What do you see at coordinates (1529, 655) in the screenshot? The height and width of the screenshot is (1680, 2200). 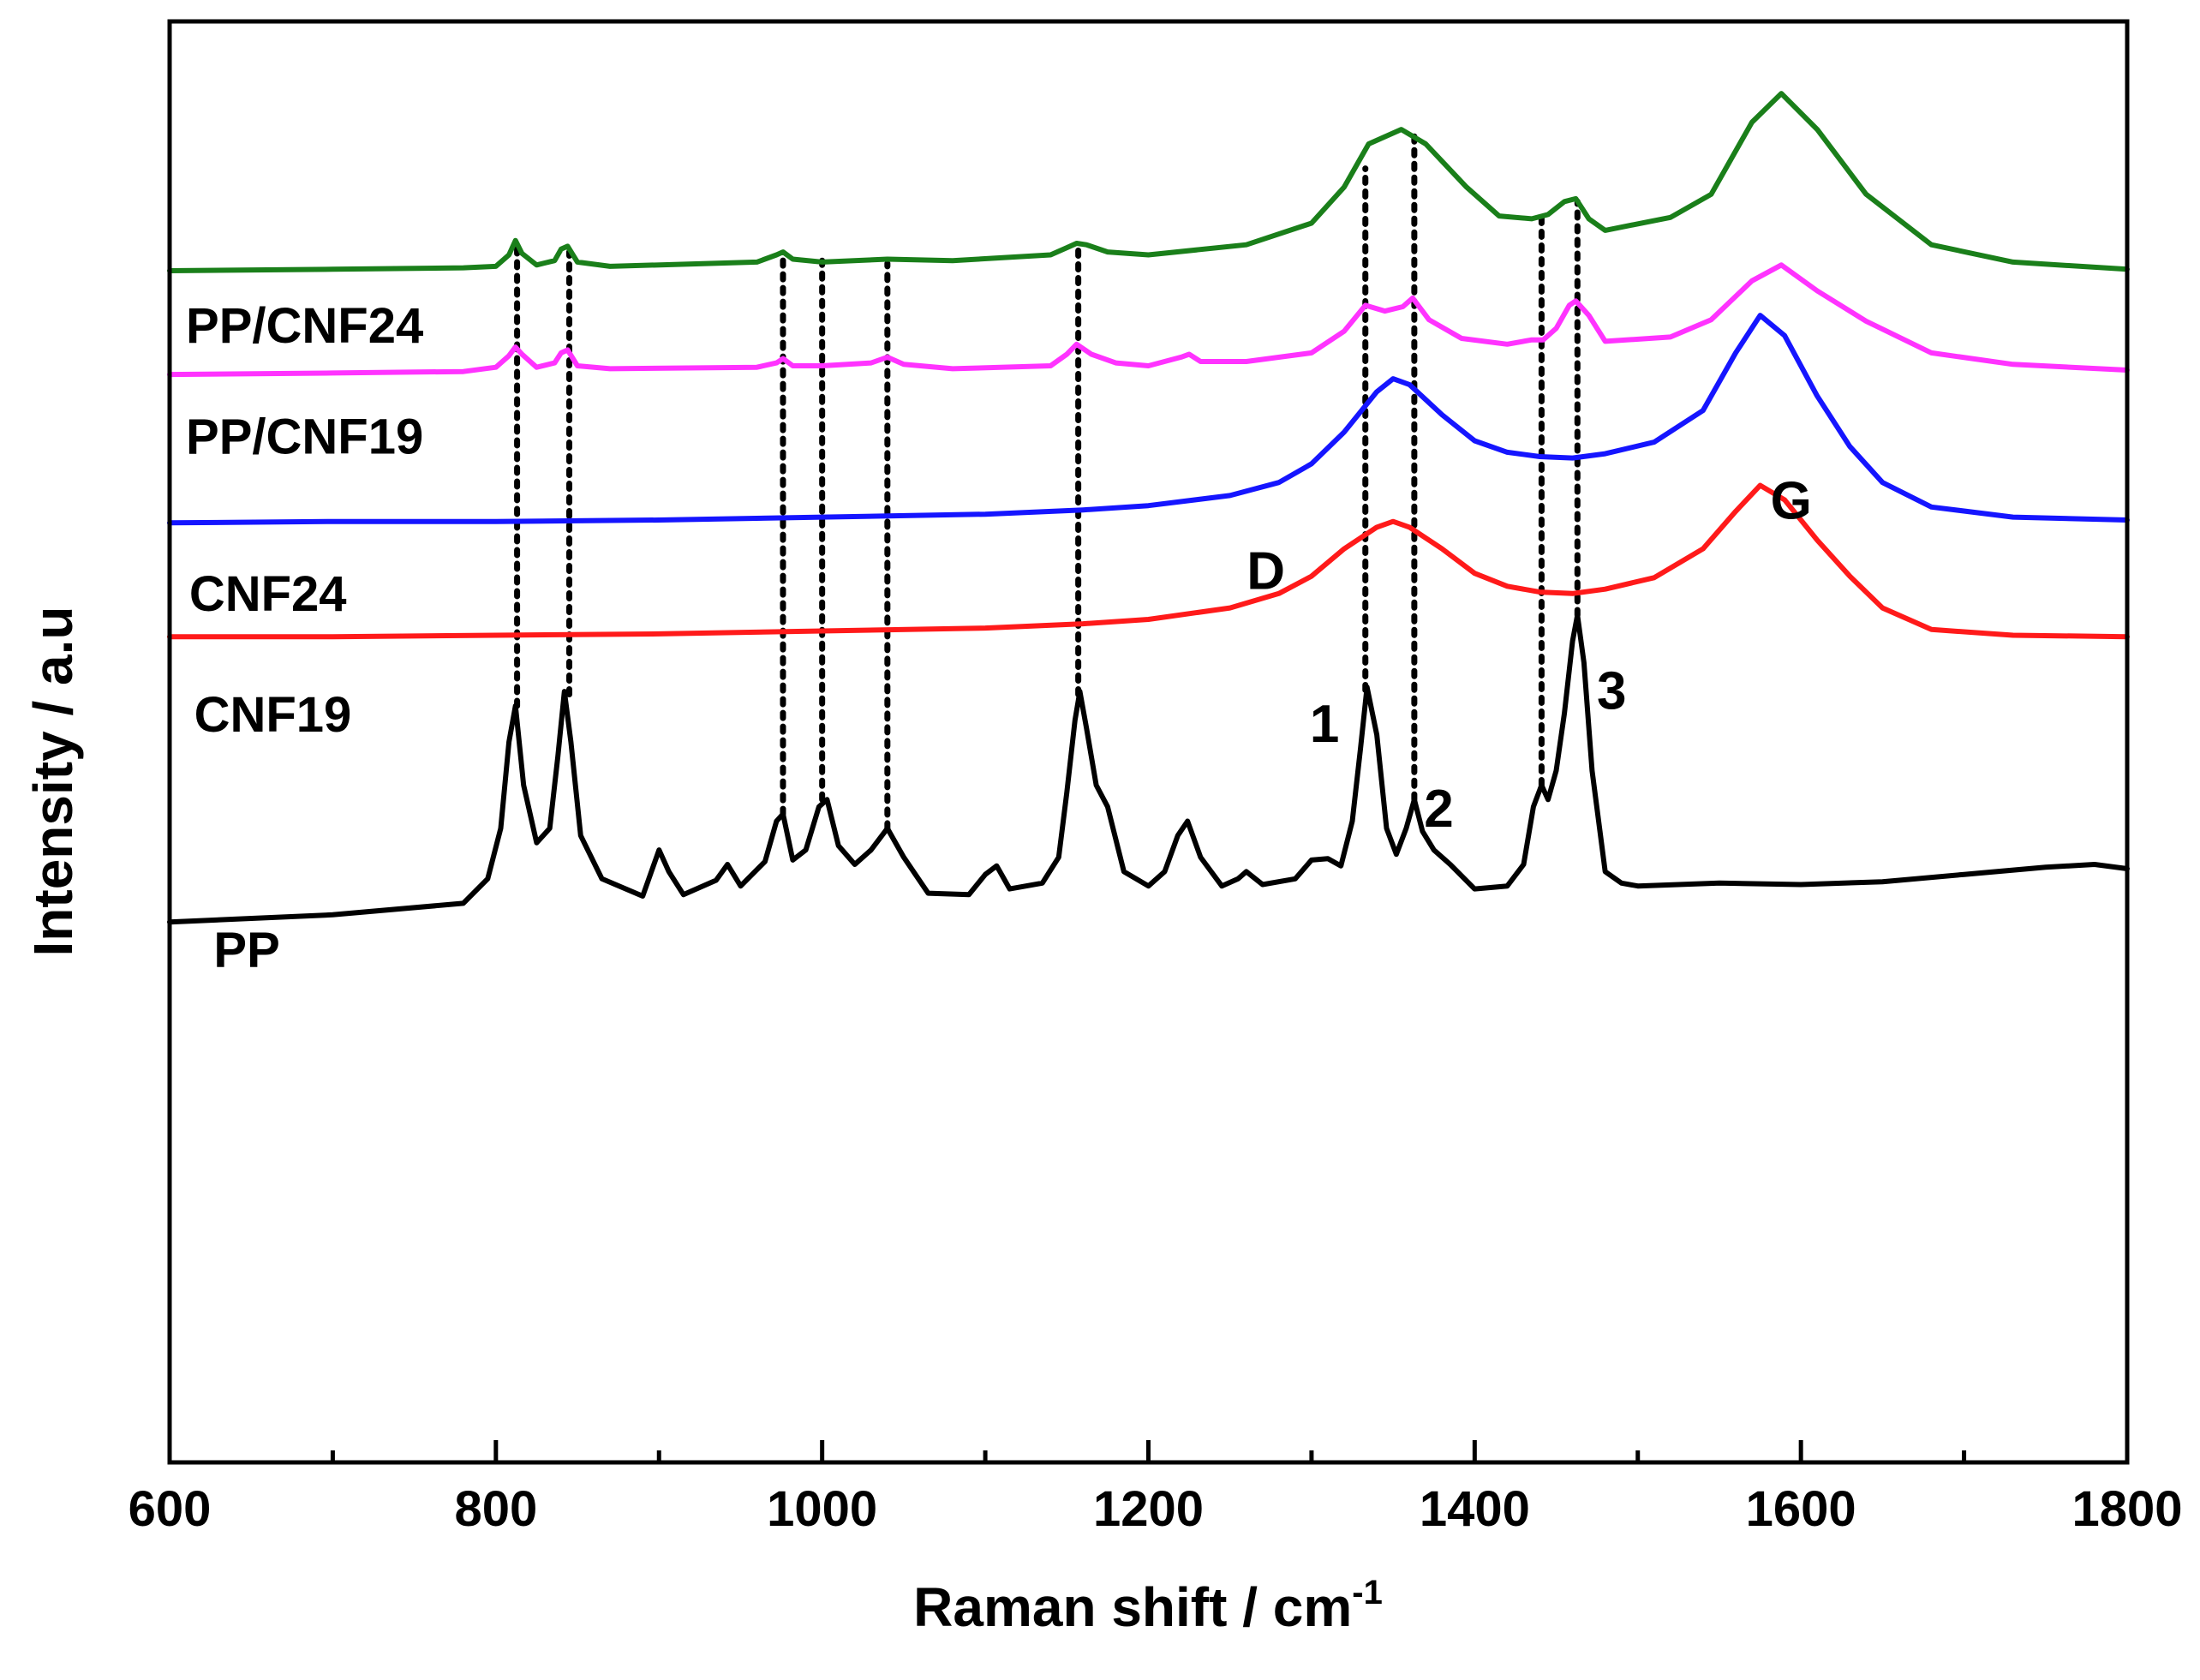 I see `peak-annotations: D G 1 2 3` at bounding box center [1529, 655].